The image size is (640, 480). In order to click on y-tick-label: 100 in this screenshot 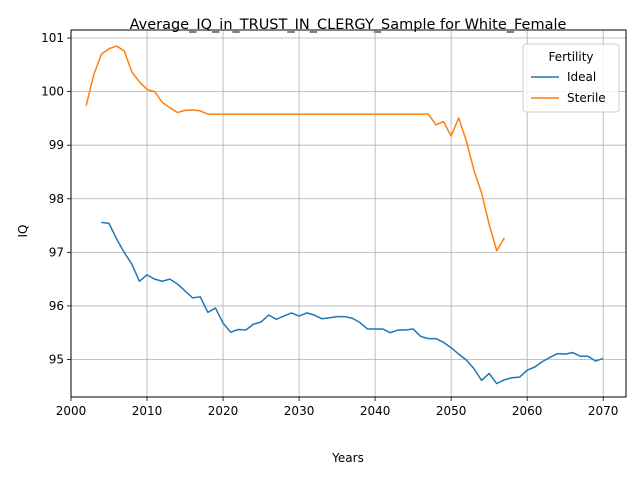, I will do `click(52, 92)`.